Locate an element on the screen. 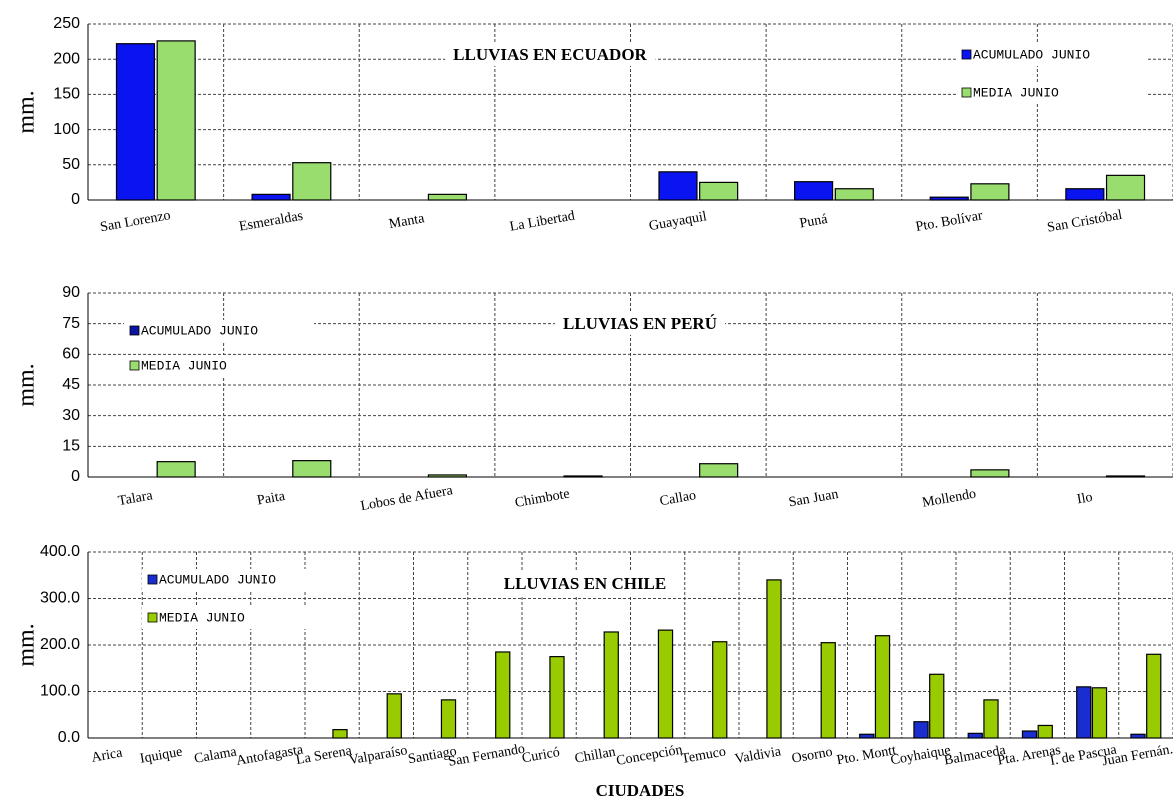  x-tick-label: San Cristóbal is located at coordinates (1084, 222).